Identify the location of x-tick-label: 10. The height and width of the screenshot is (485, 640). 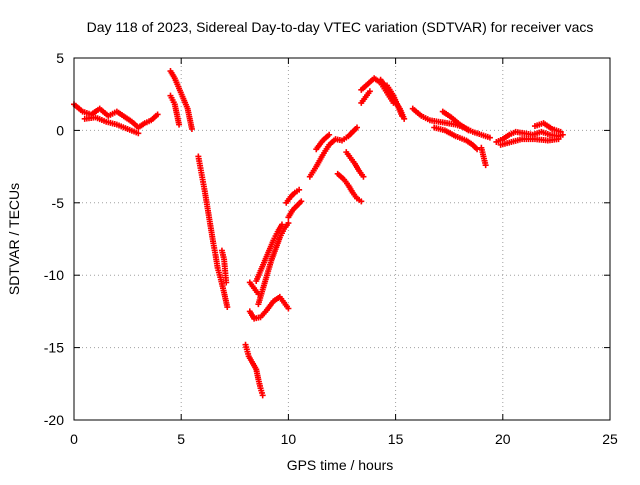
(289, 439).